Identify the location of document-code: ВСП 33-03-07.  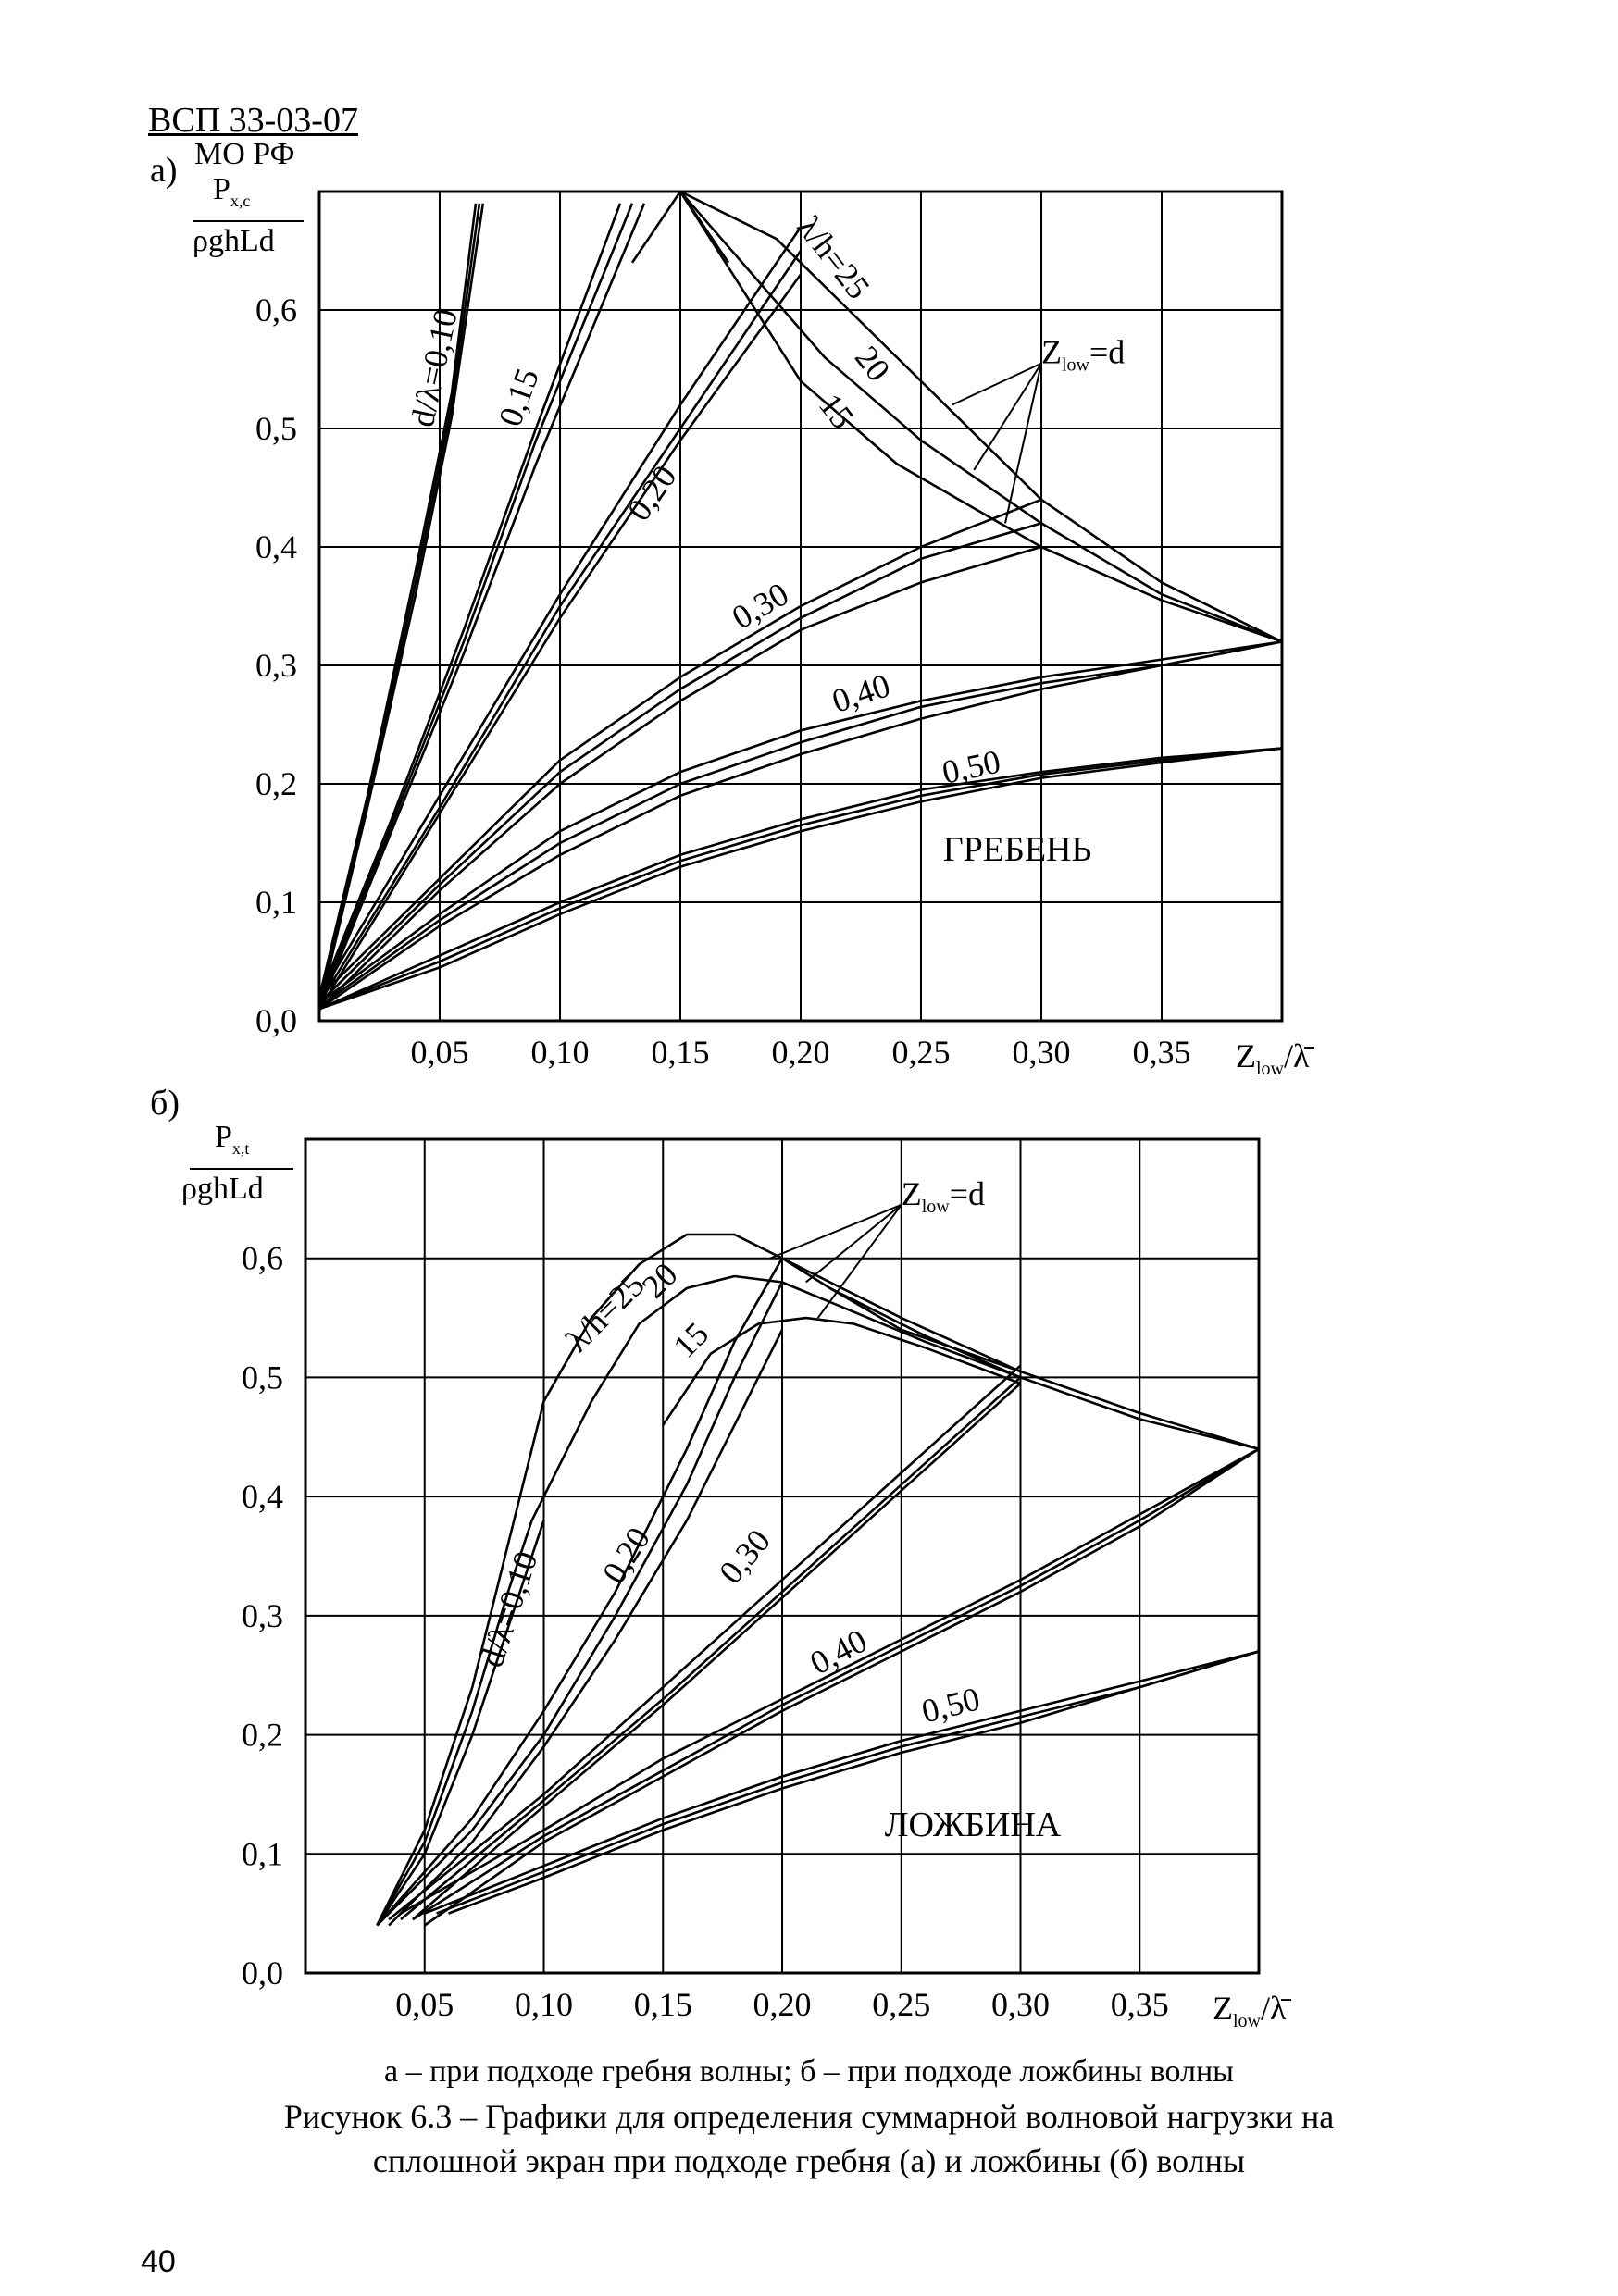
(253, 120).